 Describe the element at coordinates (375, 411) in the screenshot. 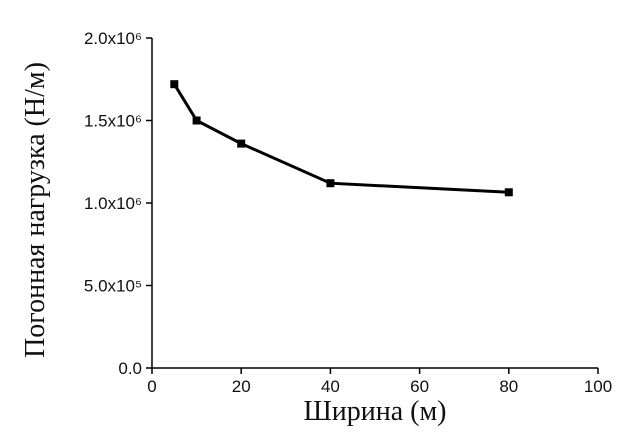

I see `x-axis-label: Ширина (м)` at that location.